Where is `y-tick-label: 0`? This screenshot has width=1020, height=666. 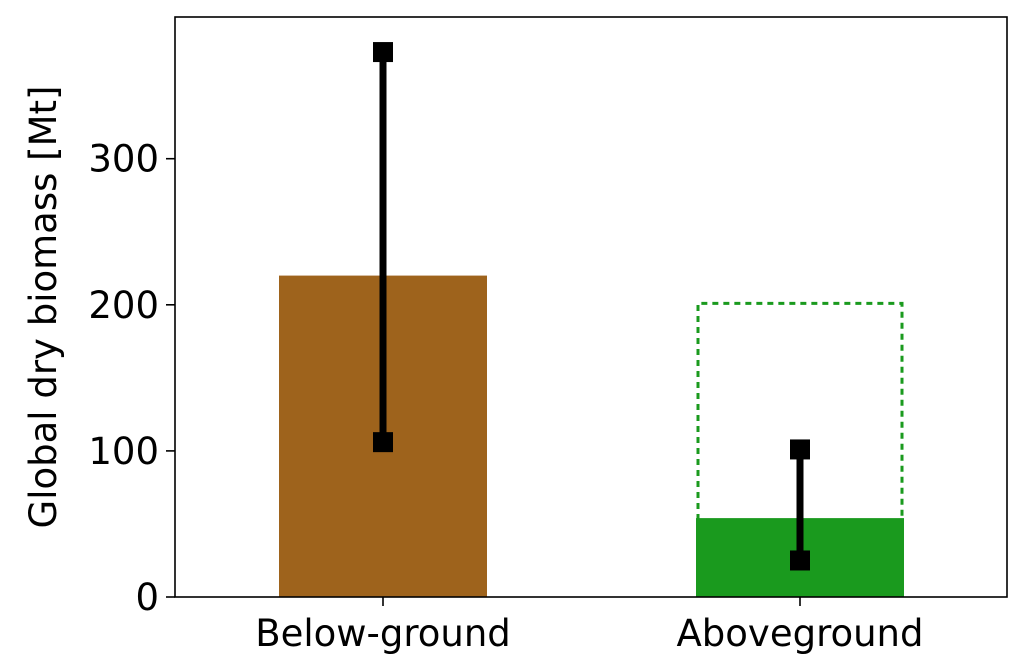 y-tick-label: 0 is located at coordinates (147, 597).